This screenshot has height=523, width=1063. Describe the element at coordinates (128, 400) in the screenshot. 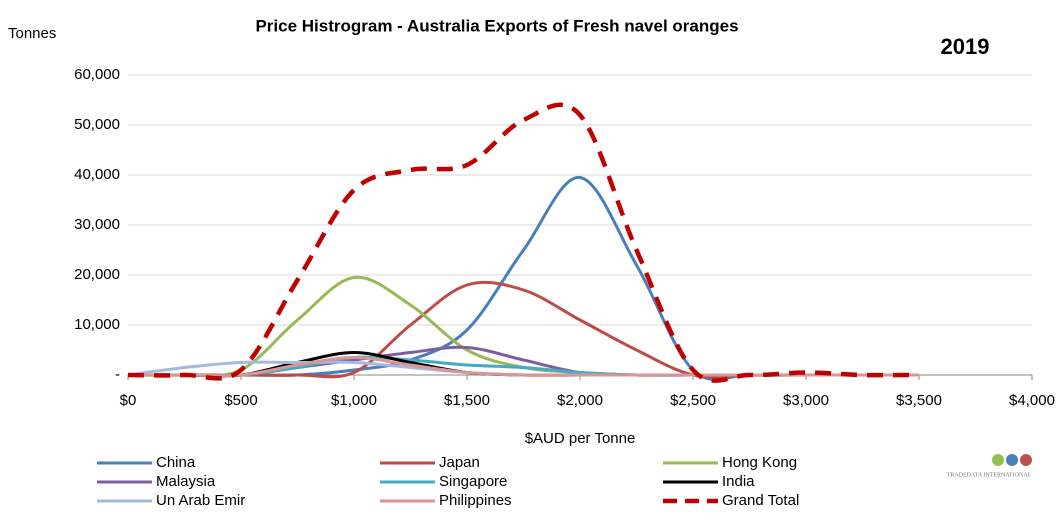

I see `x-tick-label: $0` at that location.